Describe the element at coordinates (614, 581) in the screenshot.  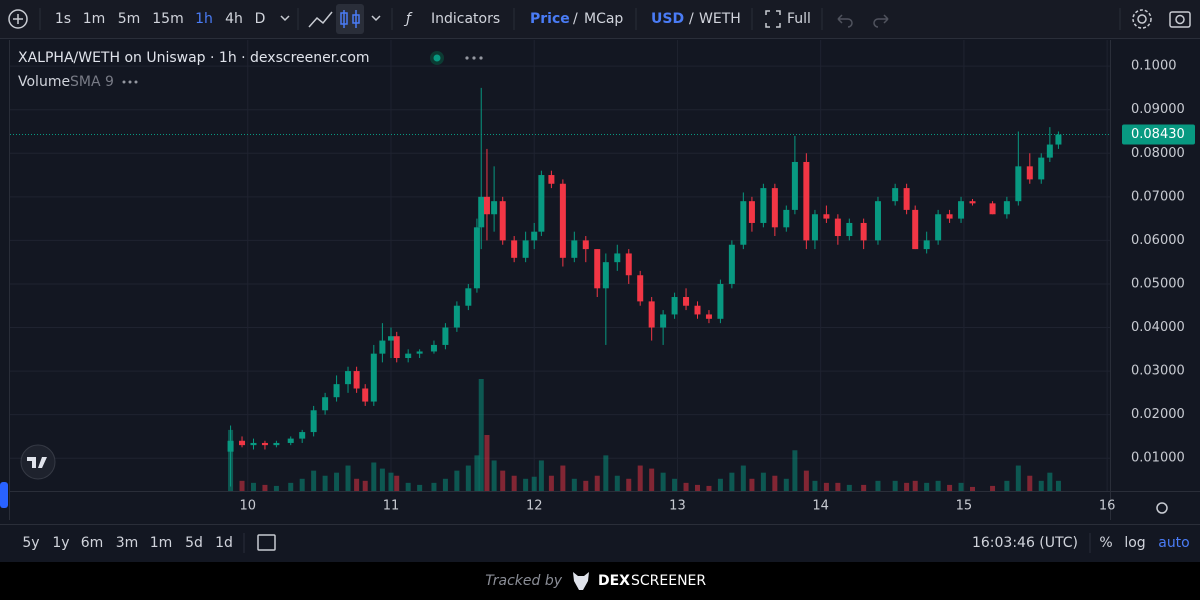
I see `brand-dex: DEX` at that location.